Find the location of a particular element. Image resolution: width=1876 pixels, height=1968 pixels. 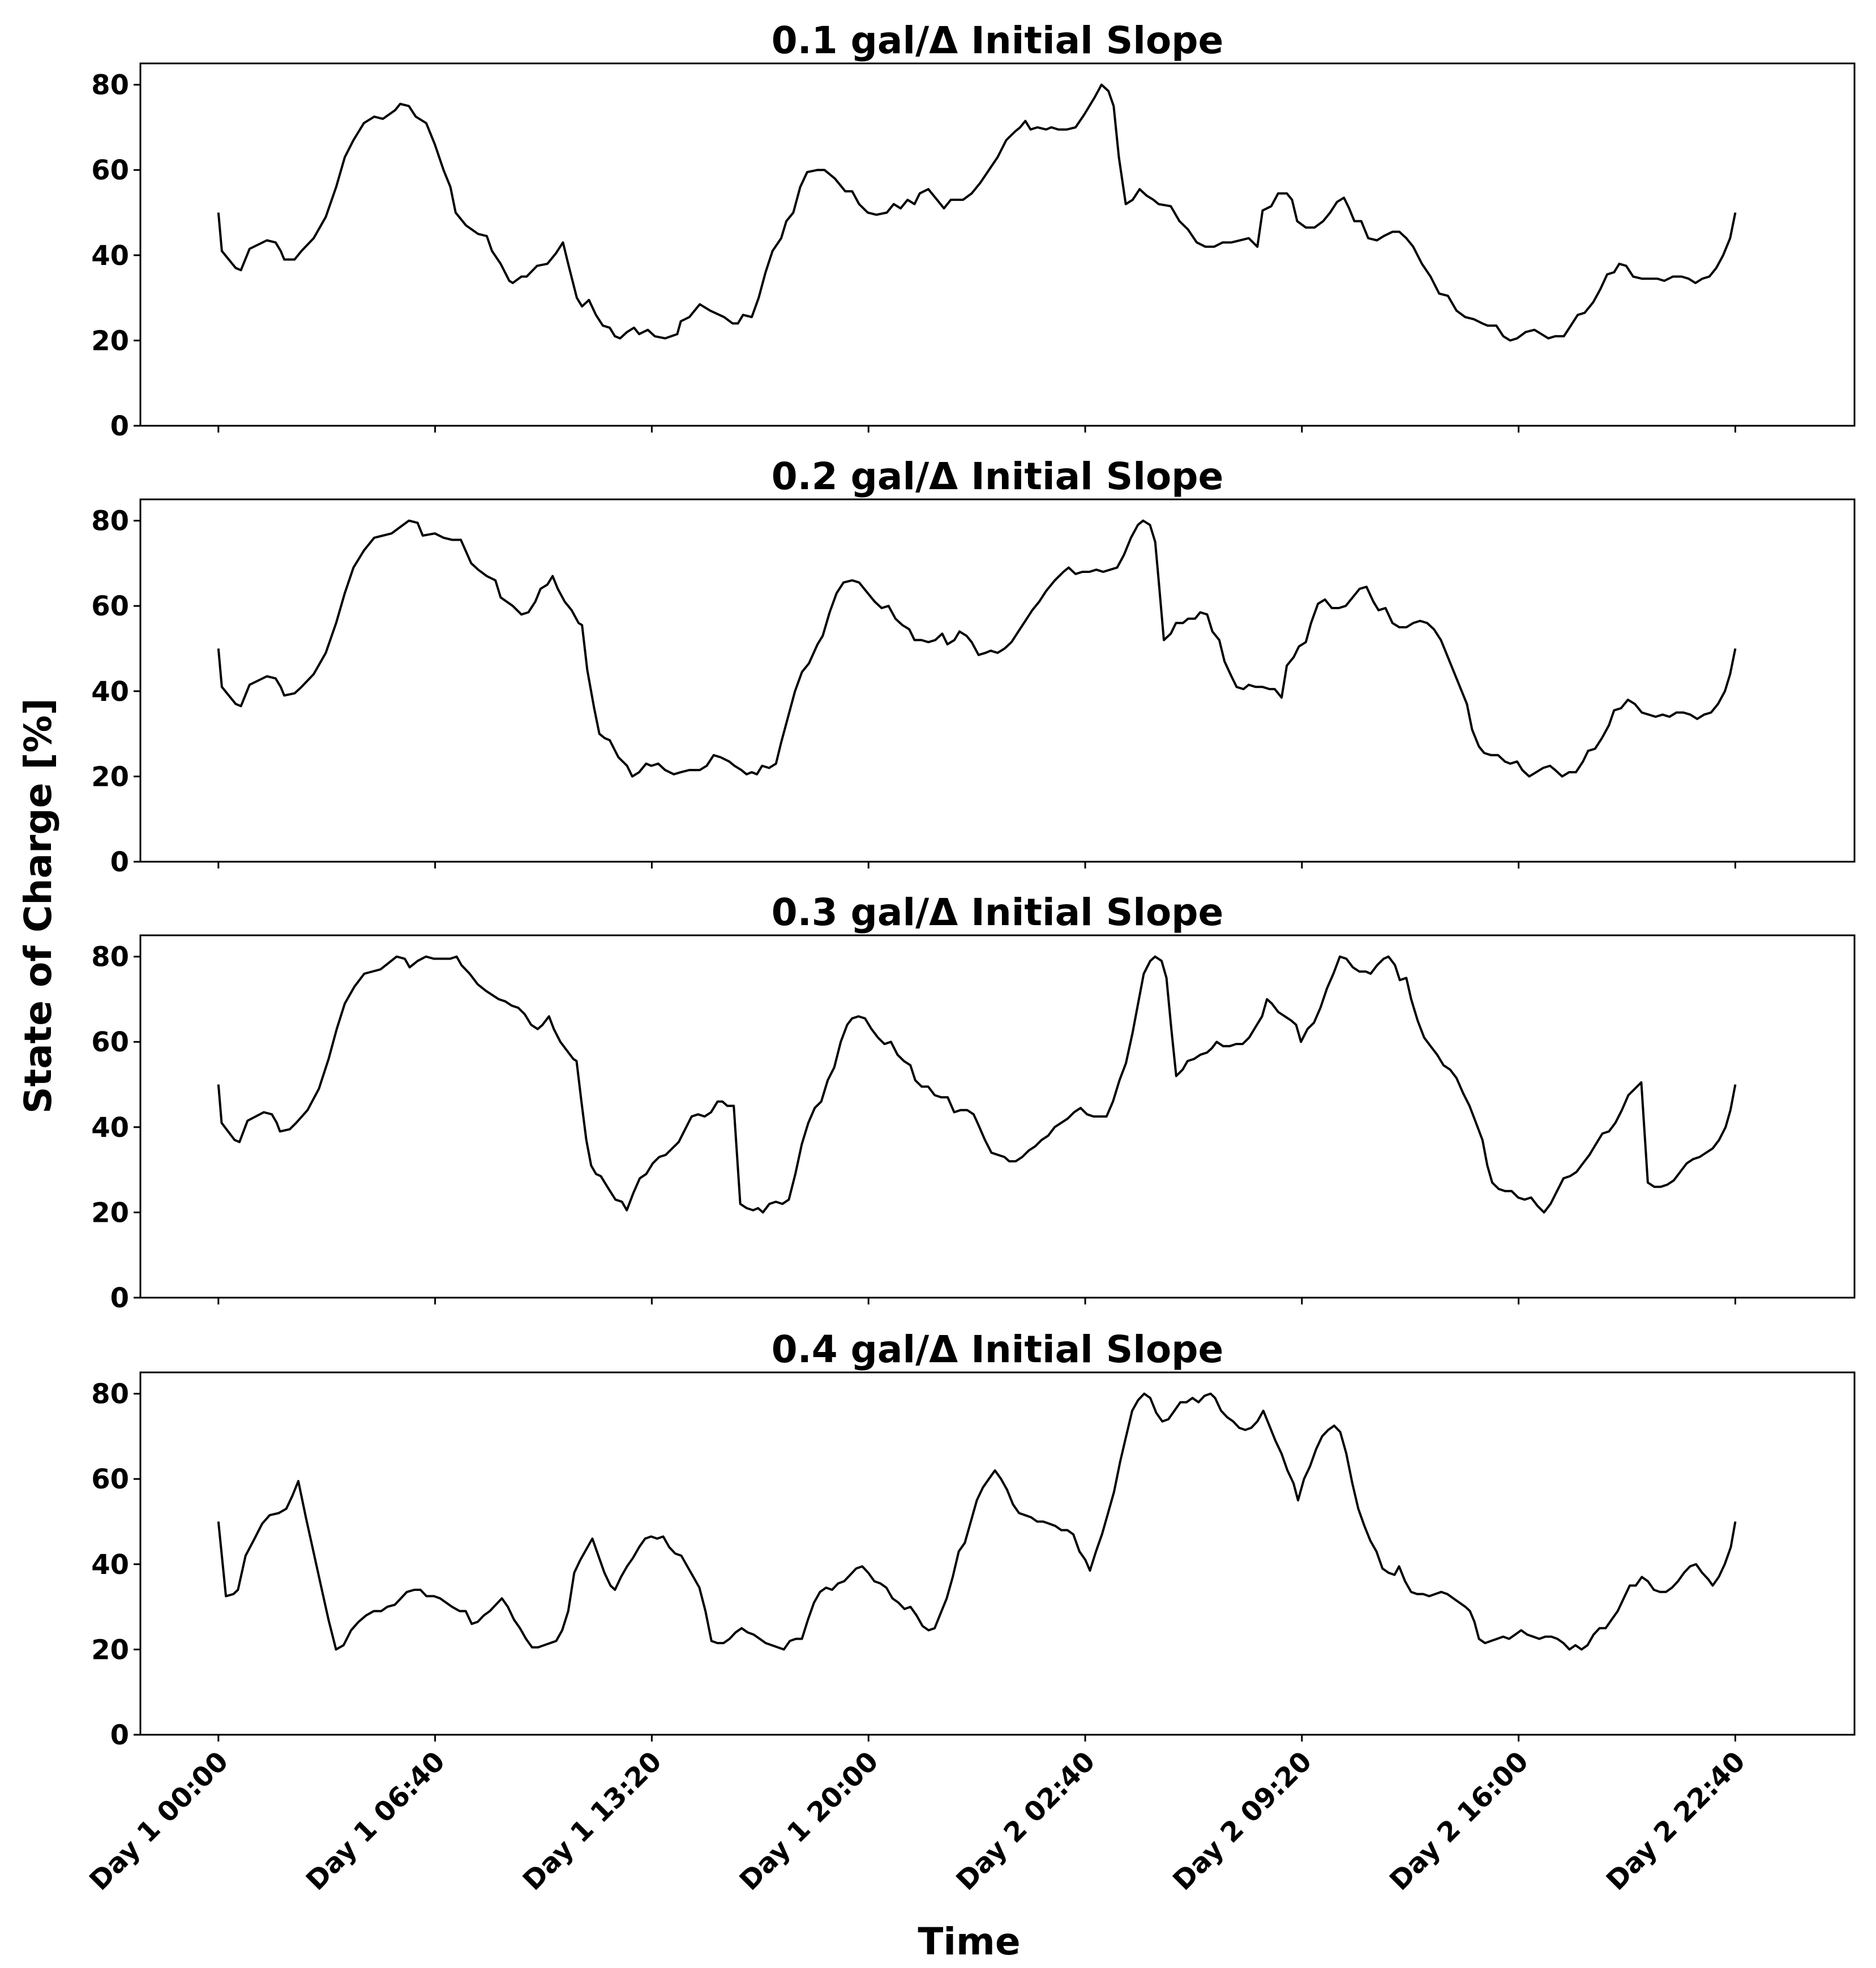

subplot-title: 0.4 gal/Δ Initial Slope is located at coordinates (997, 1349).